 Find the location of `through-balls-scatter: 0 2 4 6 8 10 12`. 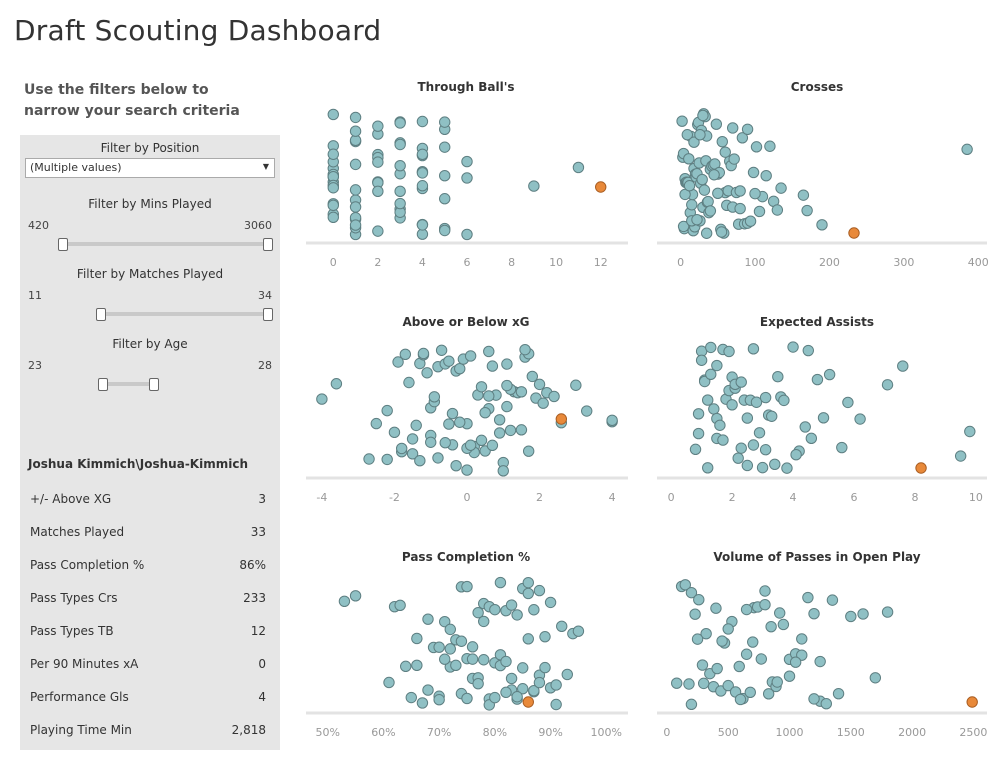

through-balls-scatter: 0 2 4 6 8 10 12 is located at coordinates (467, 189).